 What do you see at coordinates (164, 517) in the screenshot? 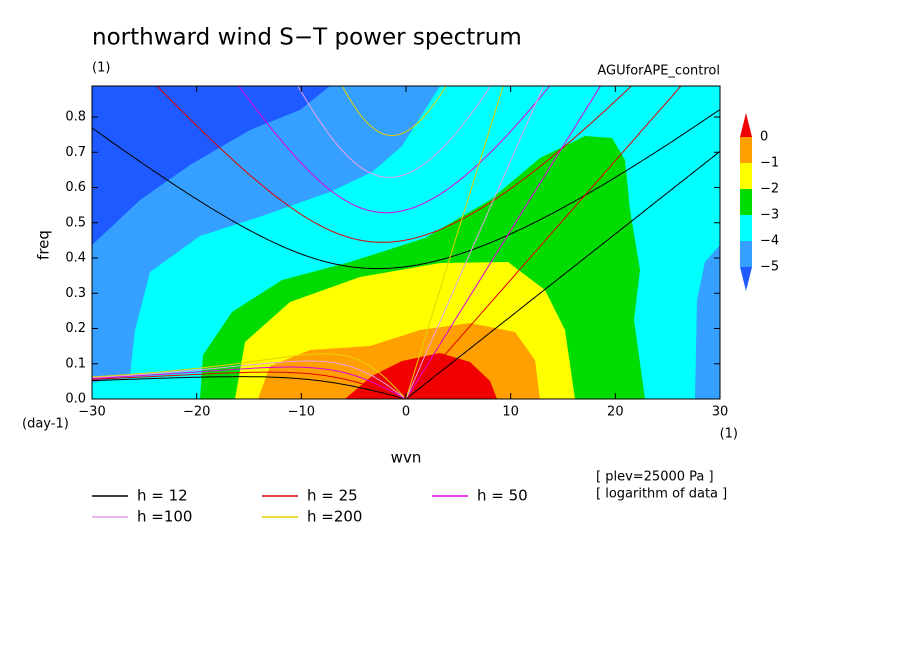
I see `legend-label: h =100` at bounding box center [164, 517].